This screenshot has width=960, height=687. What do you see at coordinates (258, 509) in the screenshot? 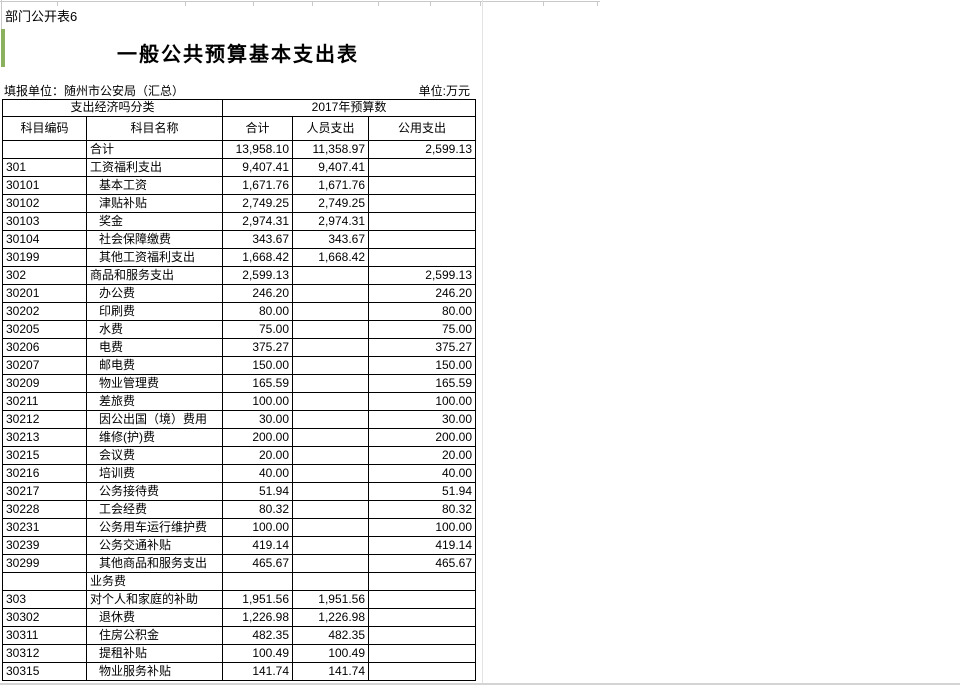
I see `total-cell: 80.32` at bounding box center [258, 509].